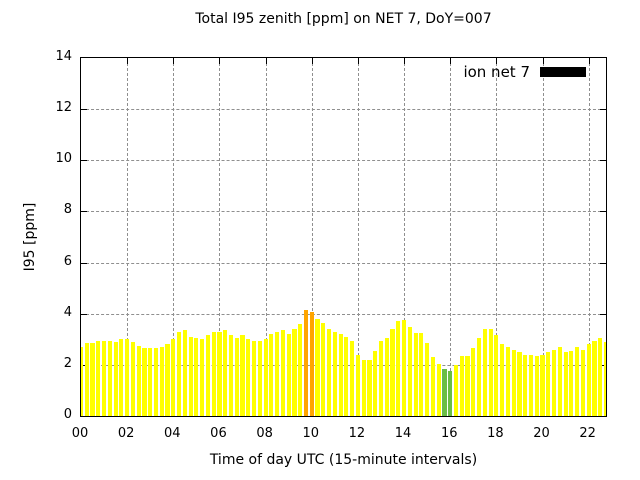 The height and width of the screenshot is (480, 640). I want to click on x-tick-label: 22, so click(587, 433).